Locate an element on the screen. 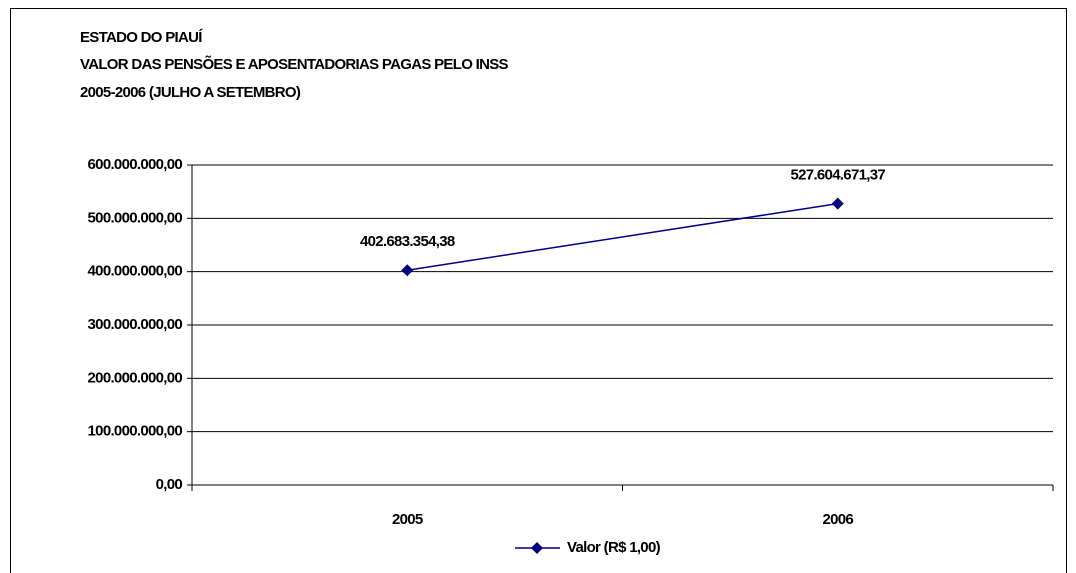 Image resolution: width=1076 pixels, height=573 pixels. y-tick-label: 400.000.000,00 is located at coordinates (135, 271).